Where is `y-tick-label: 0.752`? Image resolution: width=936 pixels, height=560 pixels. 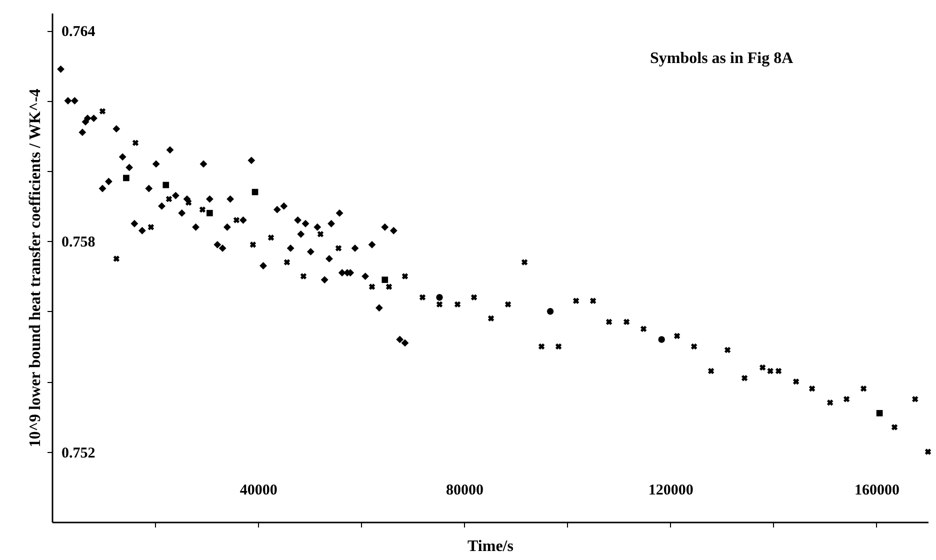
y-tick-label: 0.752 is located at coordinates (79, 453).